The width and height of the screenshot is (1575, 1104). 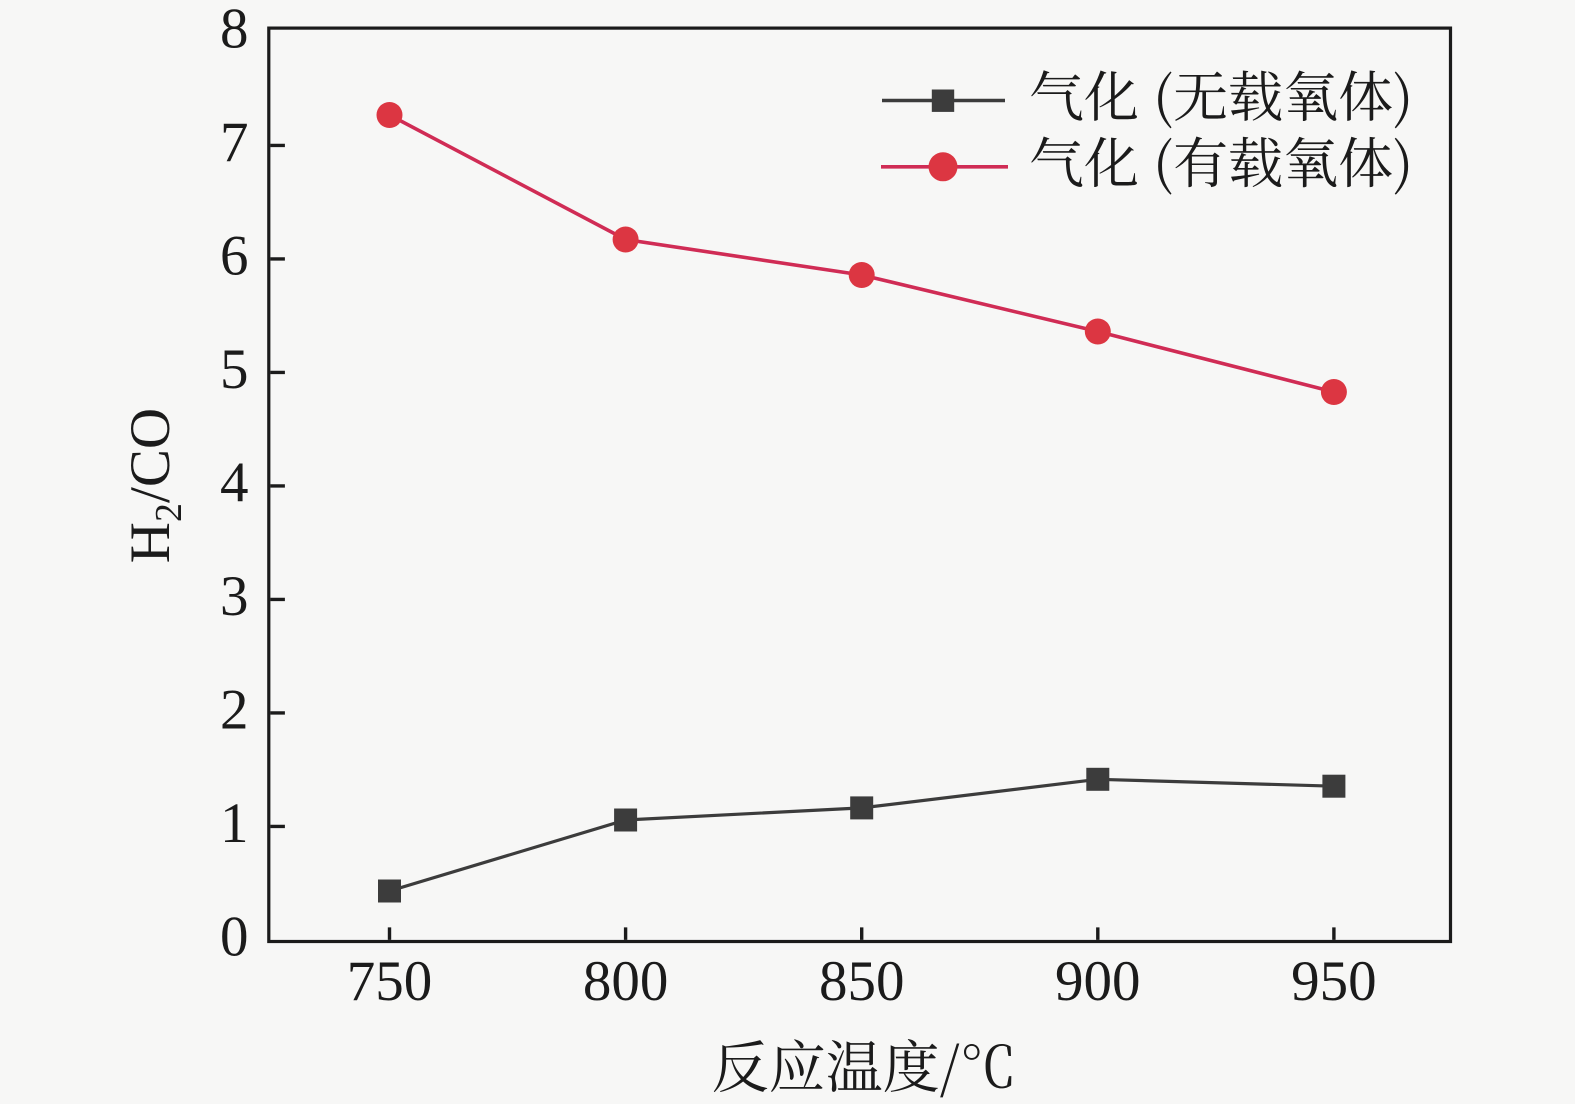 What do you see at coordinates (626, 981) in the screenshot?
I see `svg-text: 800` at bounding box center [626, 981].